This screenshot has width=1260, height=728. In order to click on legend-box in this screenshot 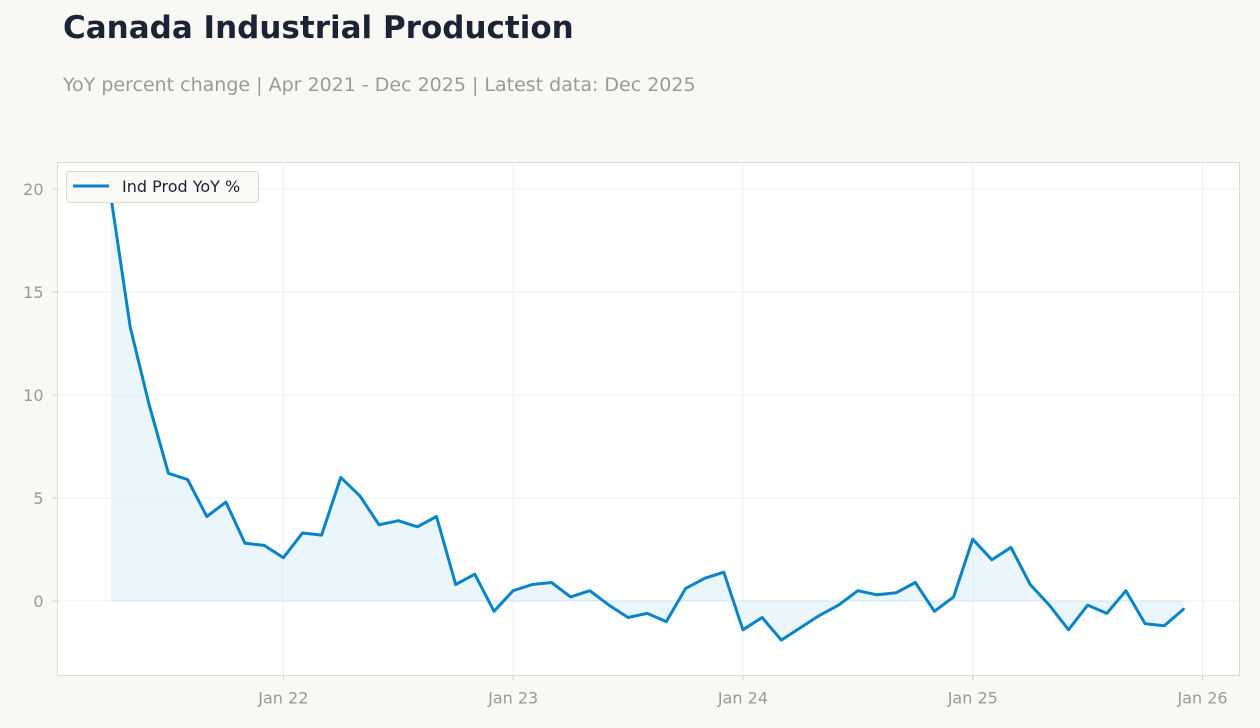, I will do `click(162, 187)`.